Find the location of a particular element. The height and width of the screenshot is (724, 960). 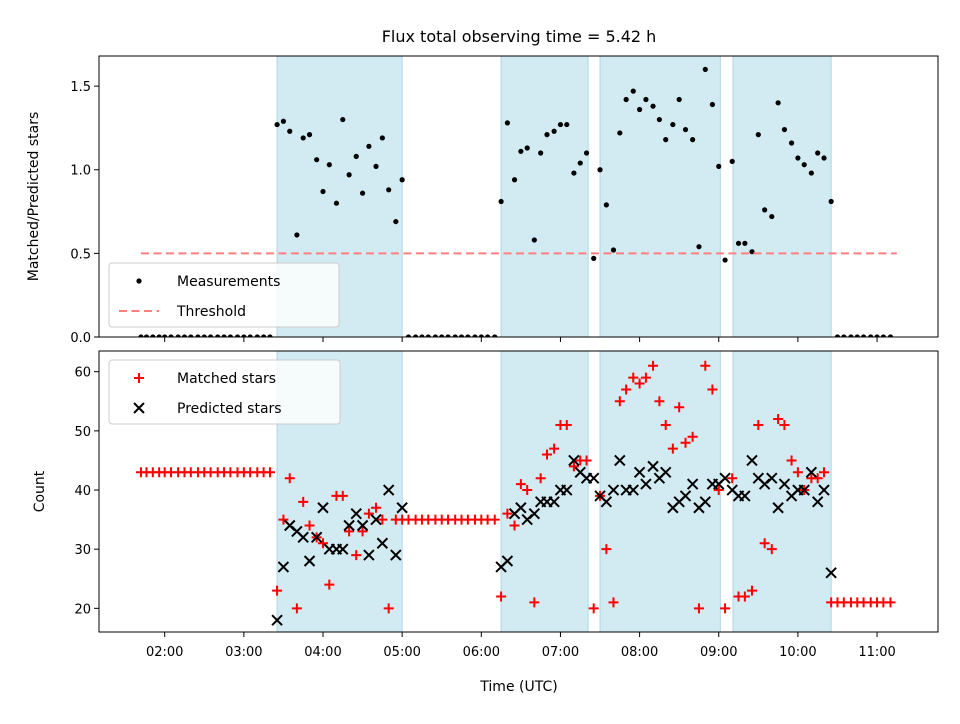

y-tick-label: 20 is located at coordinates (82, 609).